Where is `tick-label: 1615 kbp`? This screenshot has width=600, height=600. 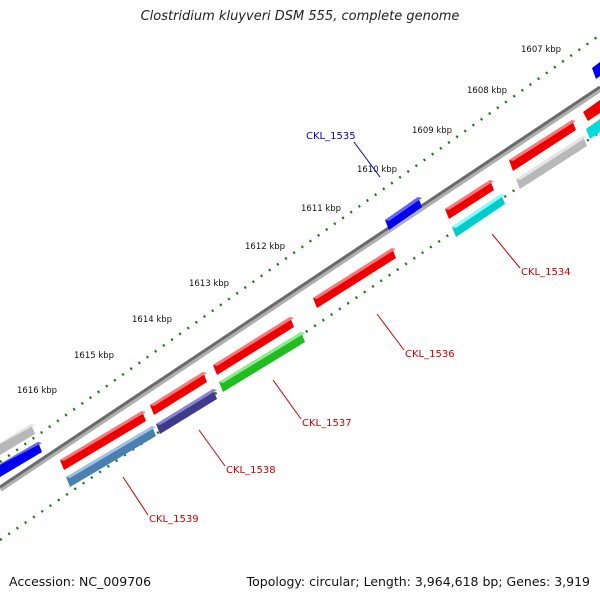
tick-label: 1615 kbp is located at coordinates (94, 356).